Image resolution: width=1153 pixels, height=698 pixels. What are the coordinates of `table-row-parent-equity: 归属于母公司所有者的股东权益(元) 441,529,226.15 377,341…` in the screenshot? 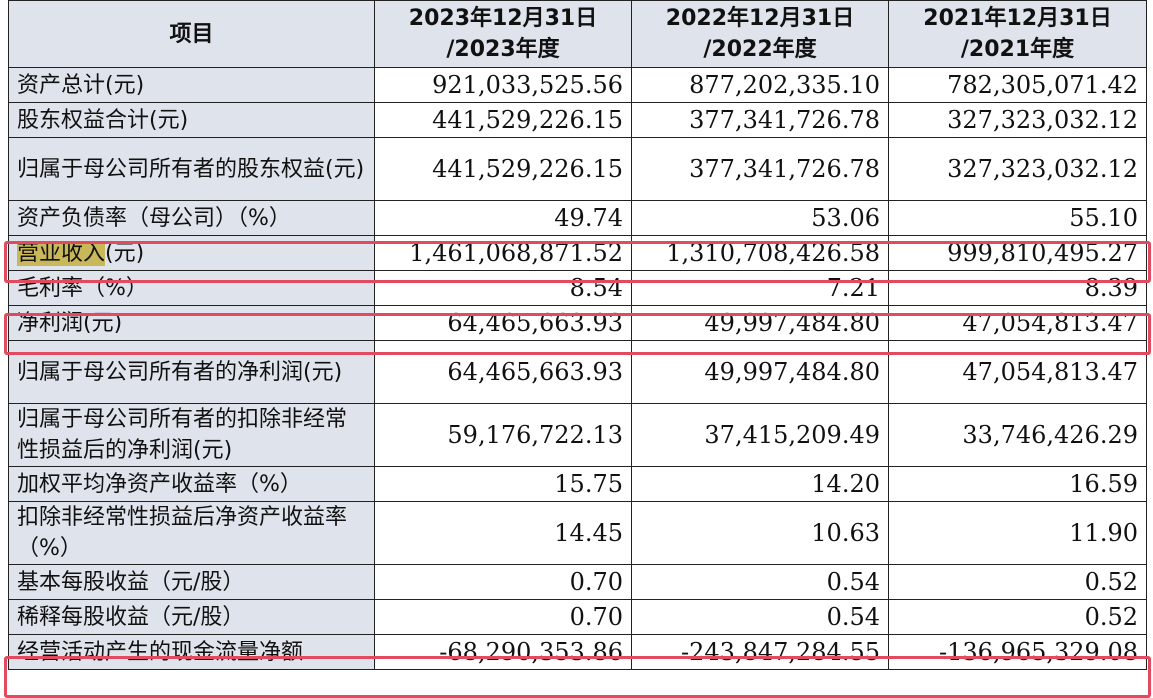 It's located at (577, 169).